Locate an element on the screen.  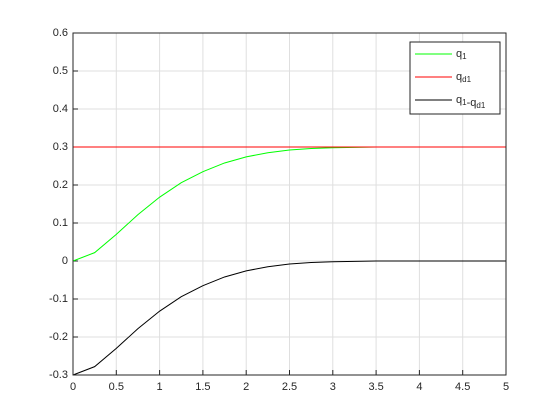
y-tick-label: 0.2 is located at coordinates (60, 185).